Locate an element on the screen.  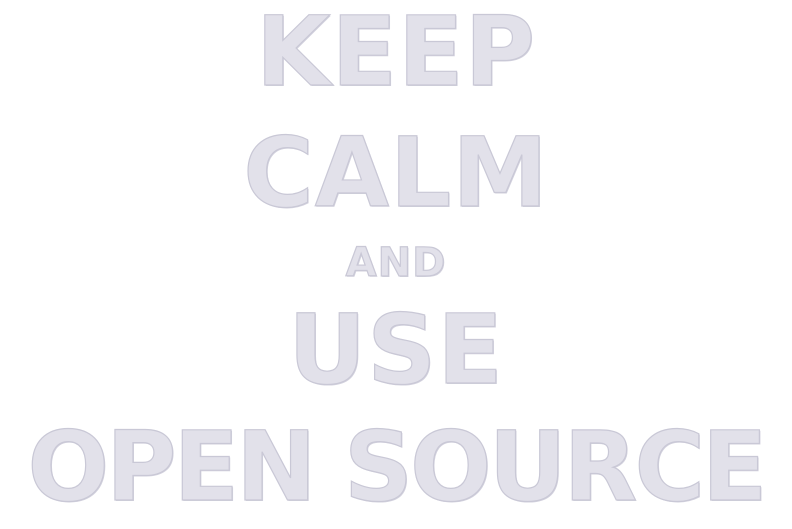
poster-line-calm: CALM is located at coordinates (396, 173).